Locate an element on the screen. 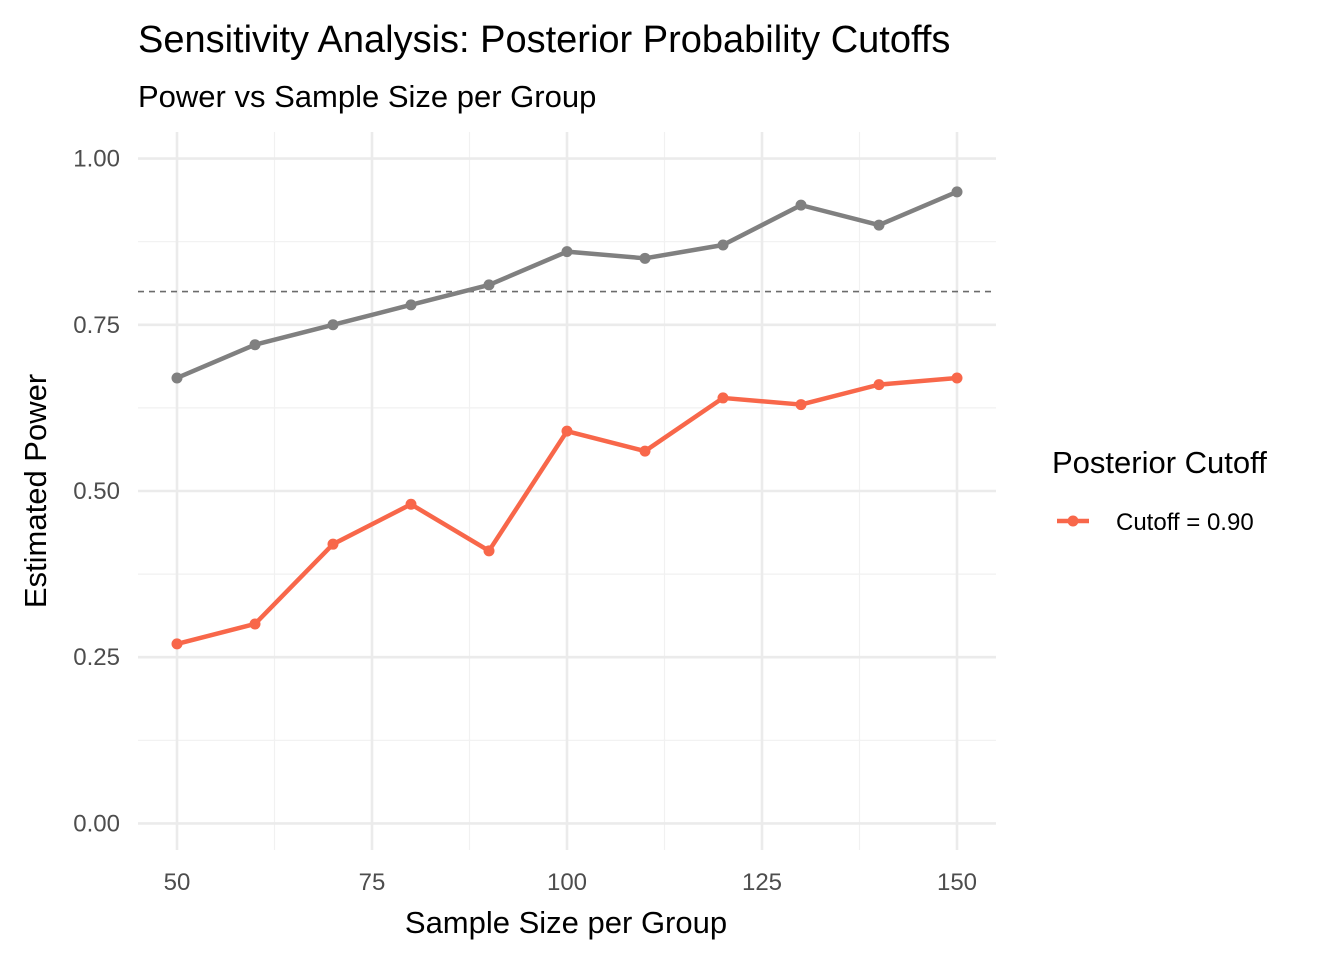  x-tick-label: 75 is located at coordinates (372, 882).